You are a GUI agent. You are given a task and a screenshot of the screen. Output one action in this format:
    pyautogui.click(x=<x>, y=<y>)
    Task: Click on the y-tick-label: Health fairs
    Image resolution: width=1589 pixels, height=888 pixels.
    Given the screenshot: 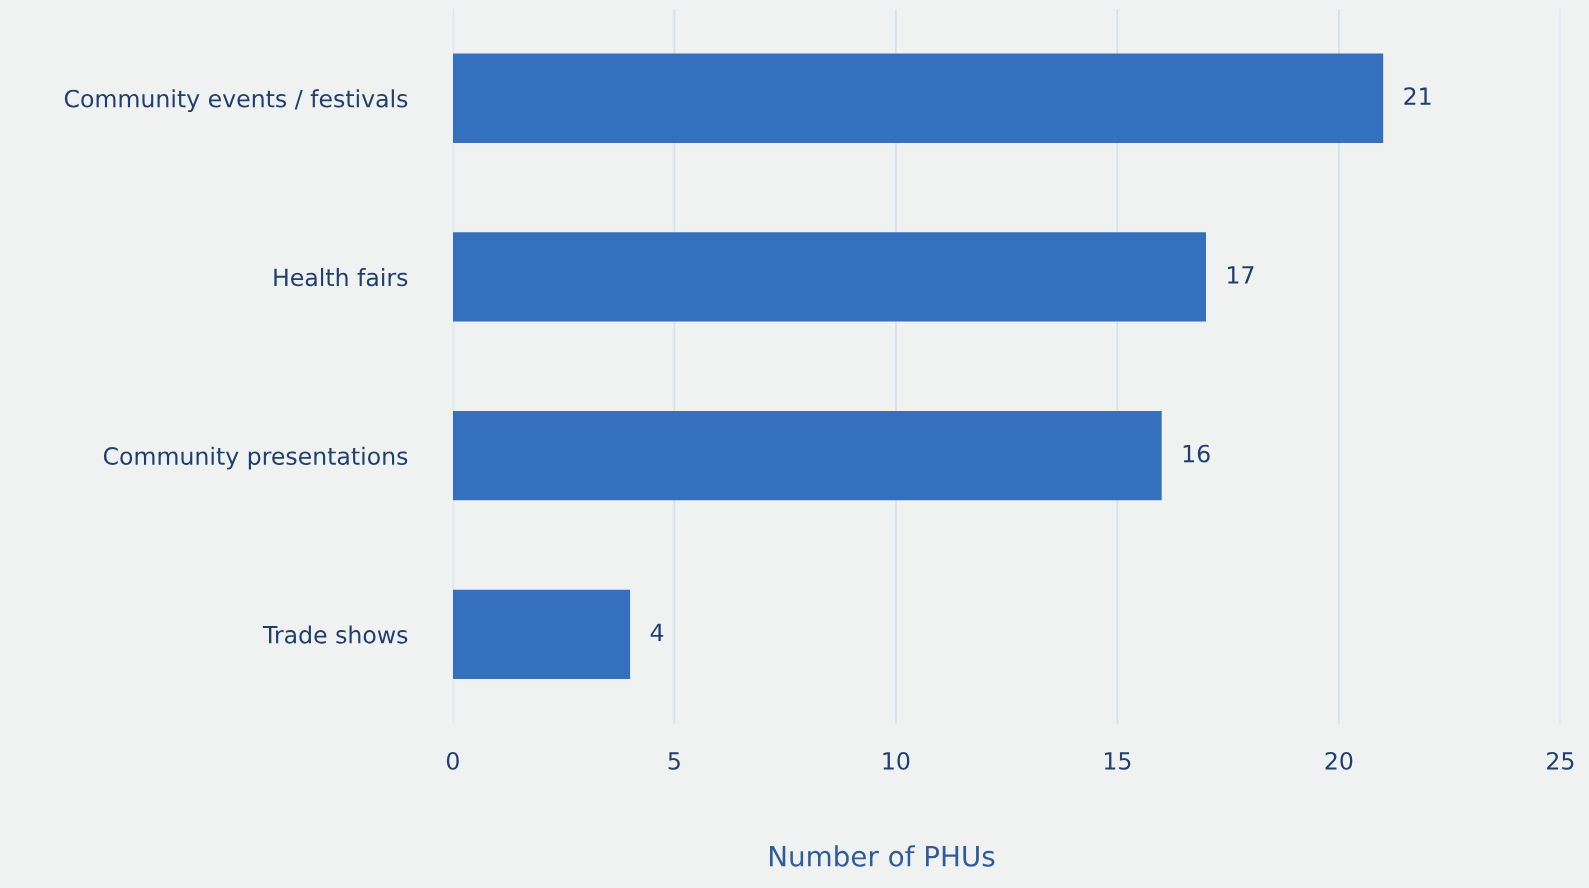 What is the action you would take?
    pyautogui.click(x=341, y=277)
    